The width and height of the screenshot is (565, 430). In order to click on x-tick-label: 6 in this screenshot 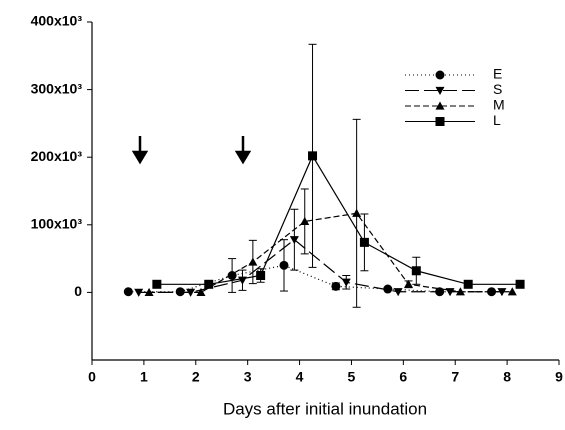, I will do `click(403, 377)`.